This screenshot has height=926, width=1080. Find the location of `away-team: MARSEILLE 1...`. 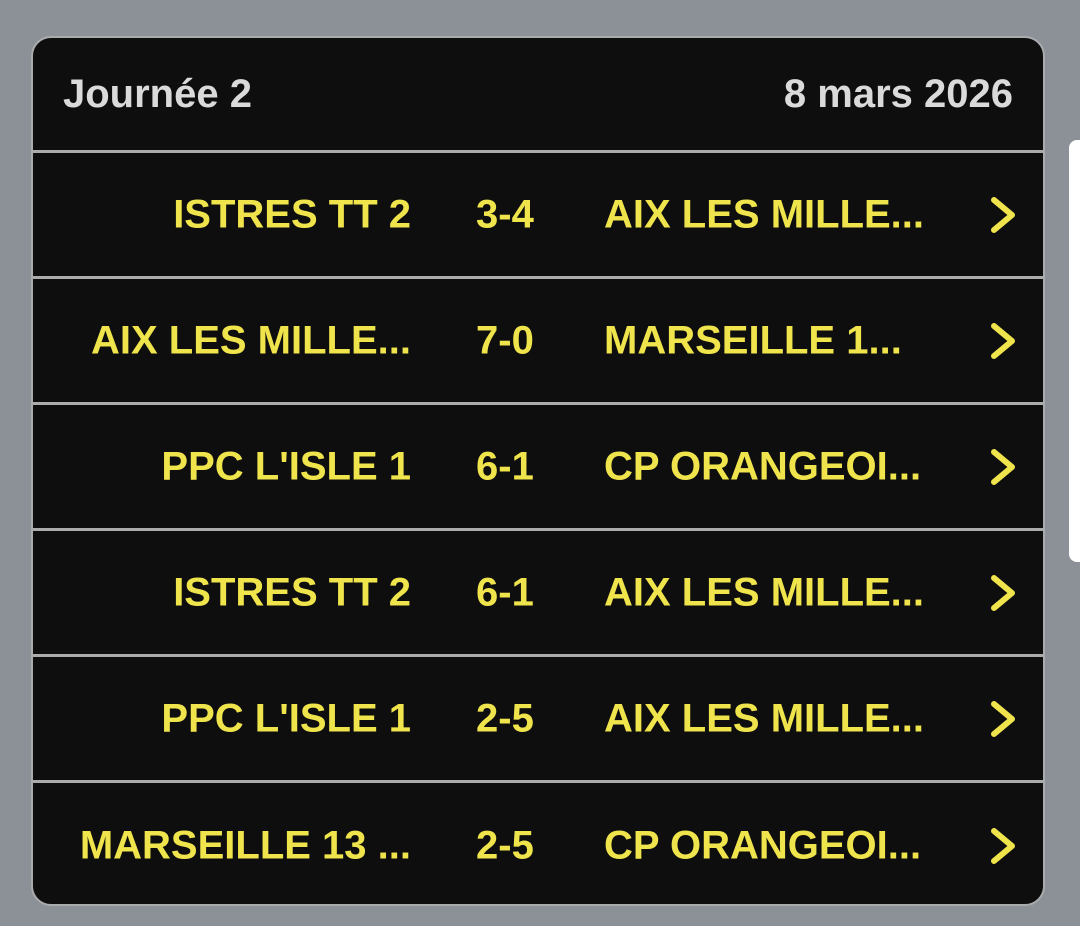

away-team: MARSEILLE 1... is located at coordinates (753, 340).